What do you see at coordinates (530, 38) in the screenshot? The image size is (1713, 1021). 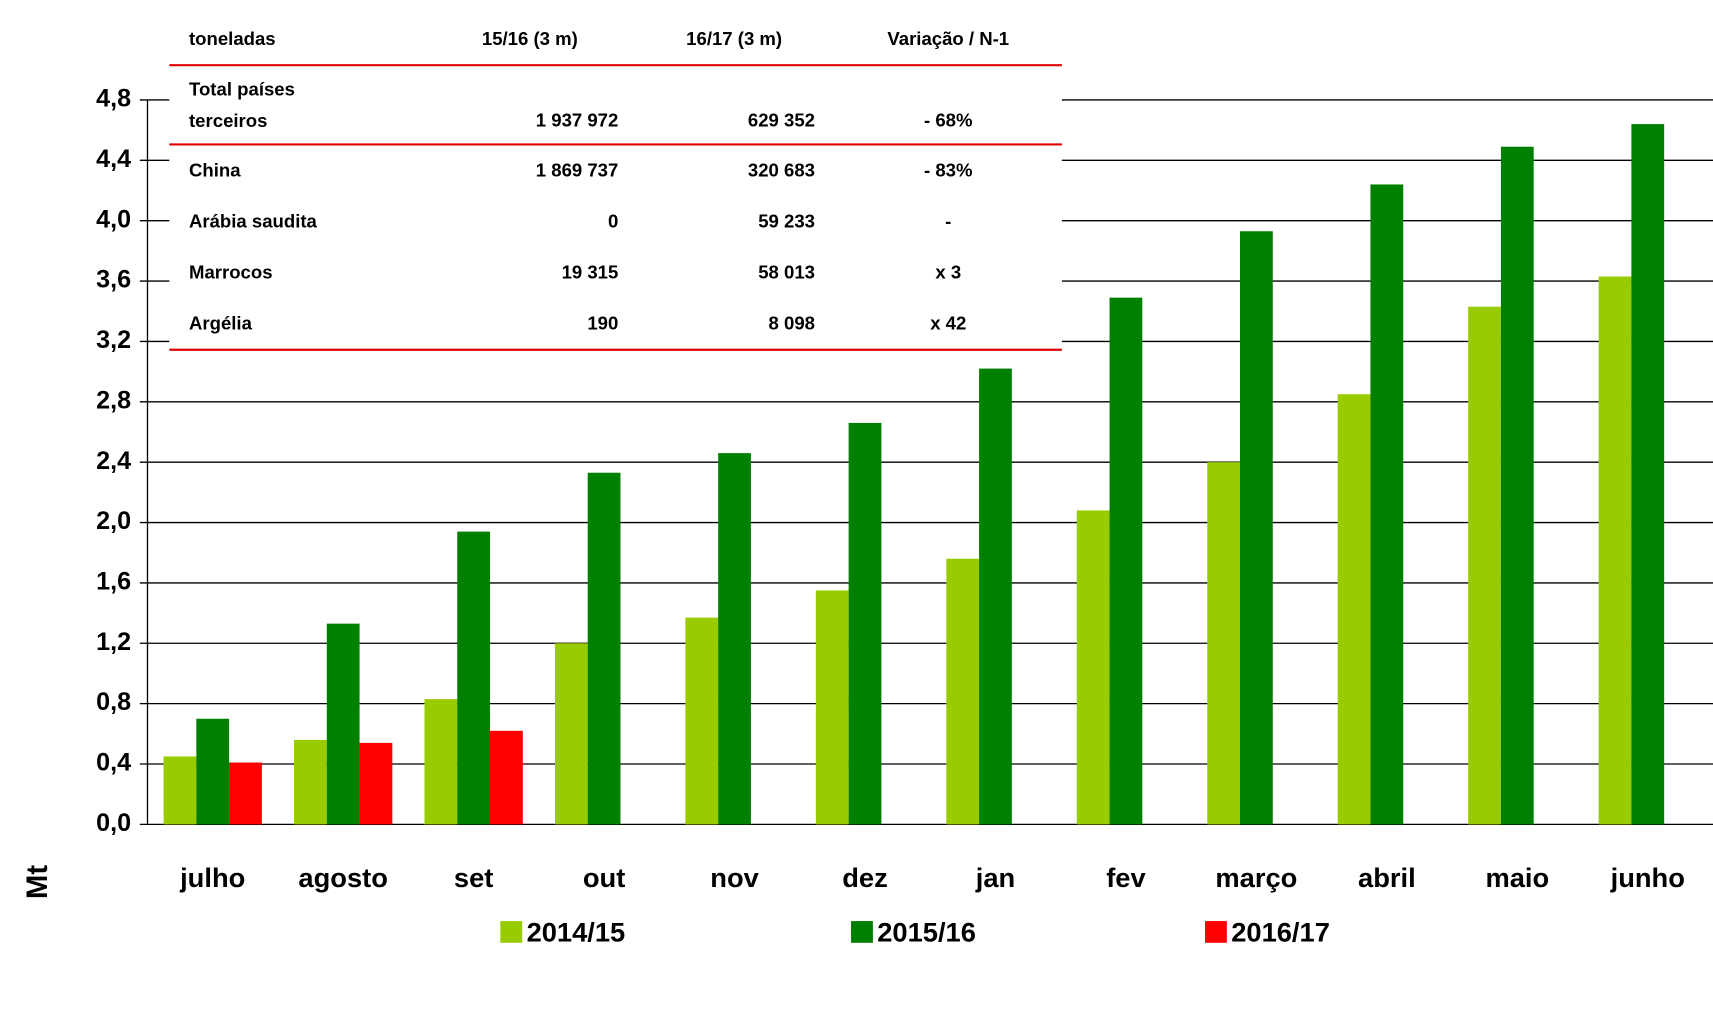 I see `table-header: 15/16 (3 m)` at bounding box center [530, 38].